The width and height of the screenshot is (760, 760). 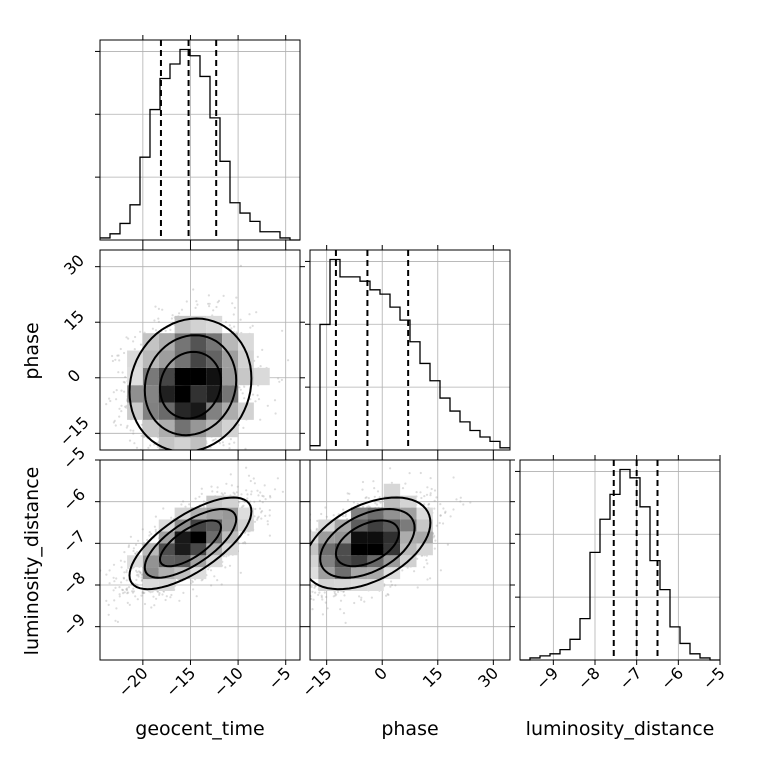 I want to click on panel-hist-geocent_time, so click(x=198, y=140).